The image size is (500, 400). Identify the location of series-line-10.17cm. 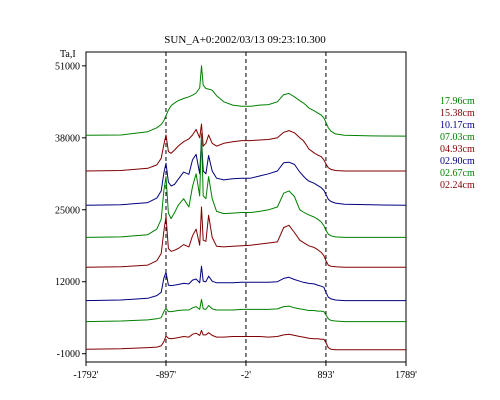
(246, 171).